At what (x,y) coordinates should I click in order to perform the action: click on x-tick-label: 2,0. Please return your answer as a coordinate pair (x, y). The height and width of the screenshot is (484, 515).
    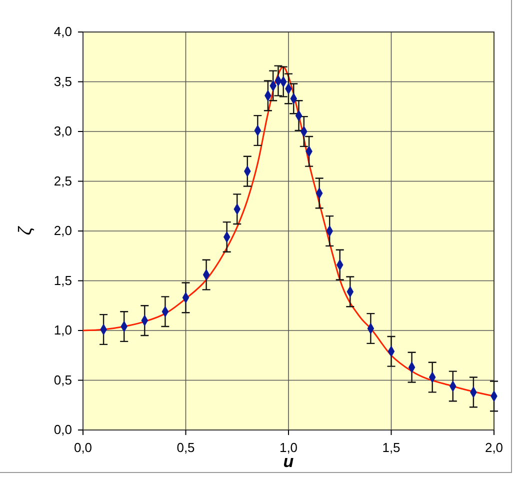
    Looking at the image, I should click on (494, 448).